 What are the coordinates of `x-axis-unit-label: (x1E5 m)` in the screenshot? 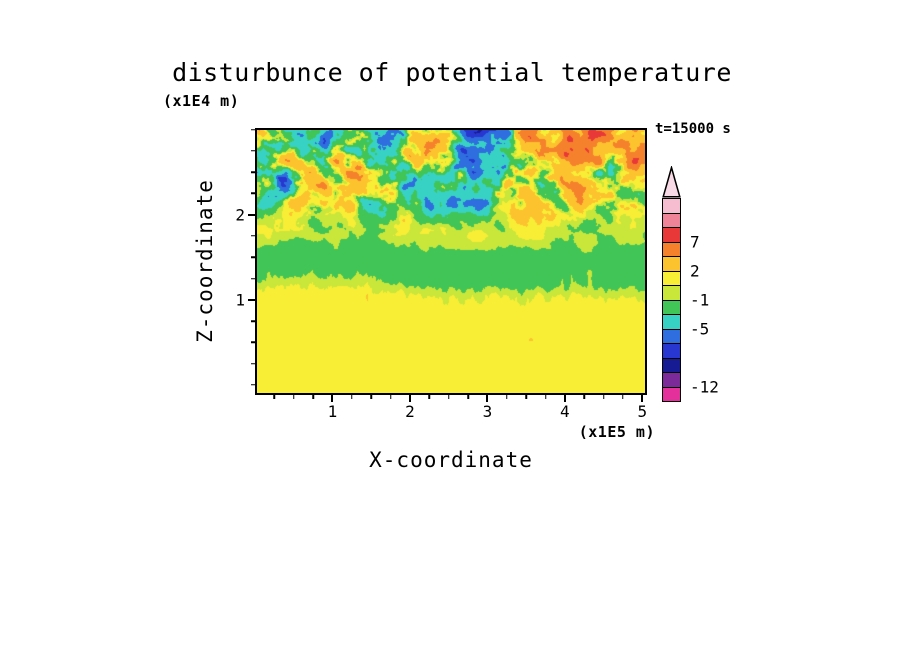 It's located at (616, 432).